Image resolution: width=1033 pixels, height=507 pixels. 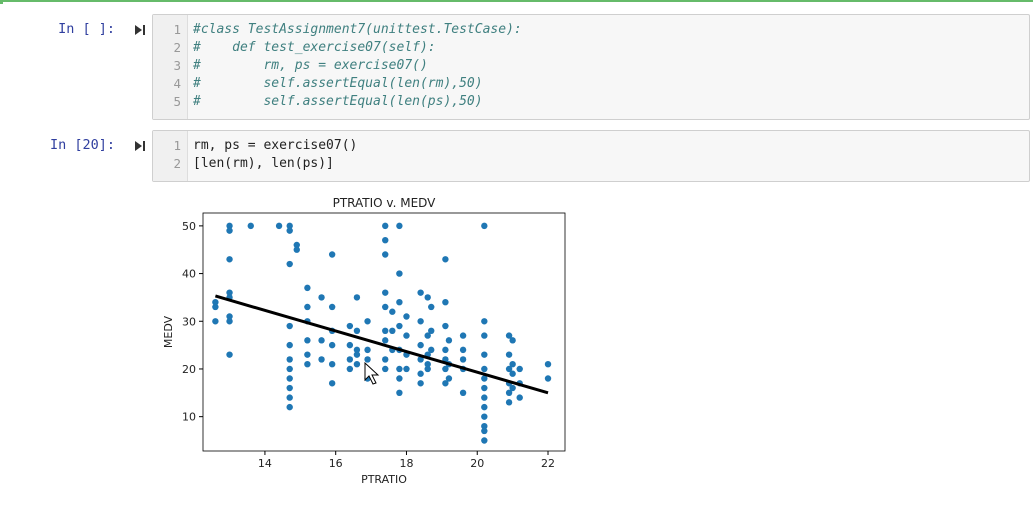 I want to click on x-tick-label: 14, so click(x=265, y=463).